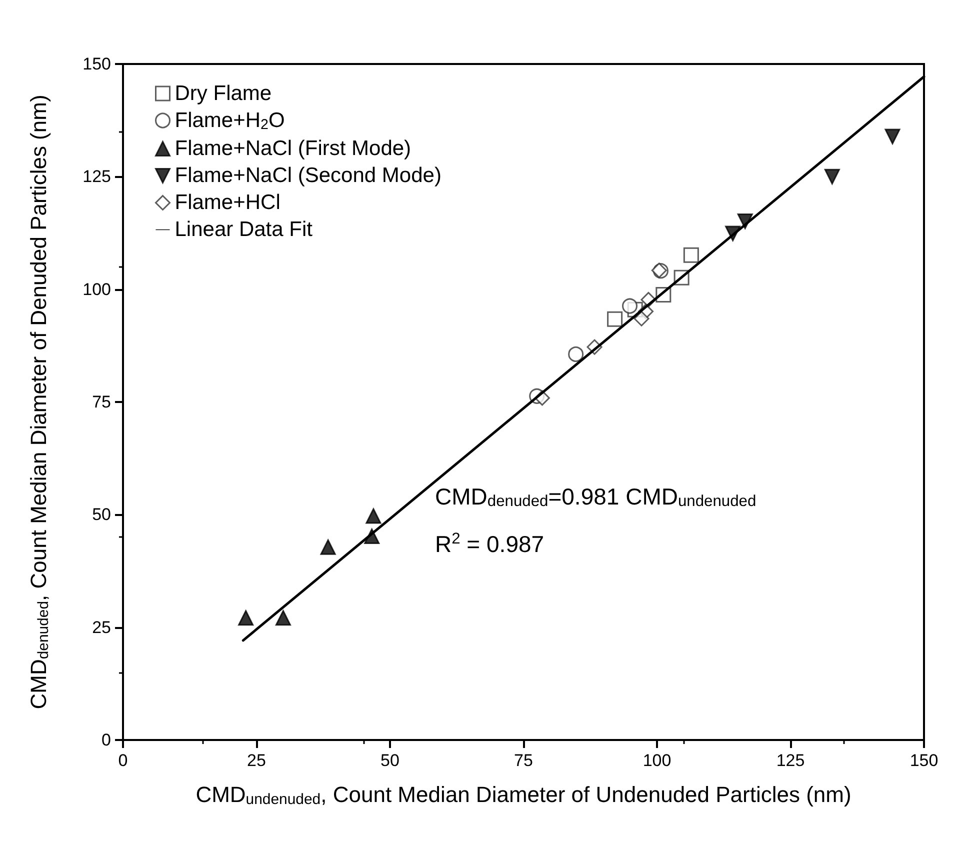 This screenshot has height=843, width=970. What do you see at coordinates (101, 514) in the screenshot?
I see `y-tick-label: 50` at bounding box center [101, 514].